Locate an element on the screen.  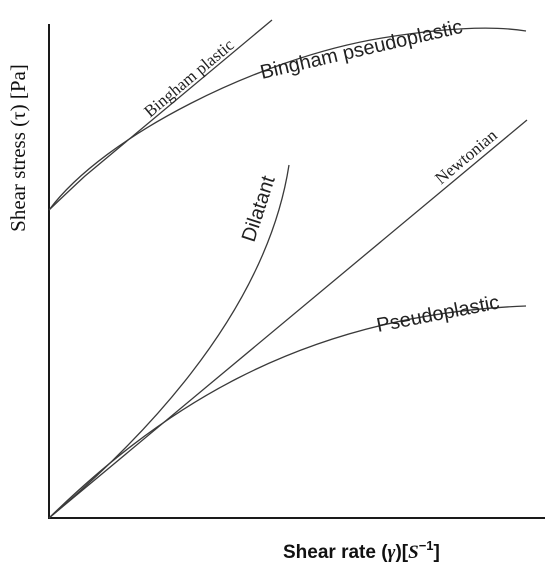
x-axis-unit-symbol: S is located at coordinates (413, 552).